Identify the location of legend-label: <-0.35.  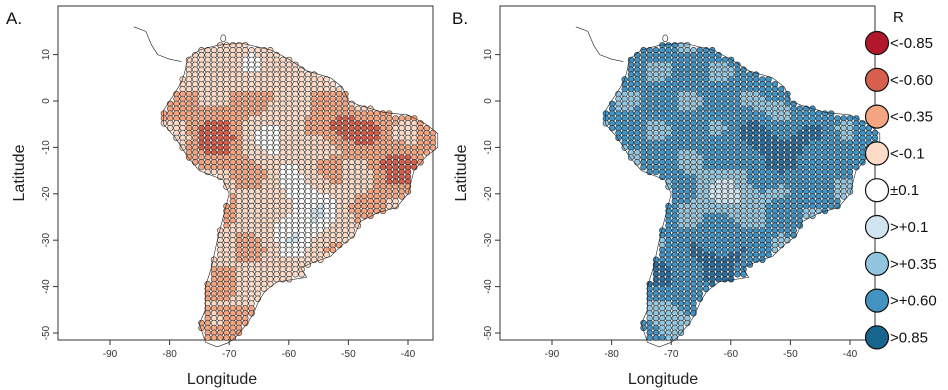
(911, 117).